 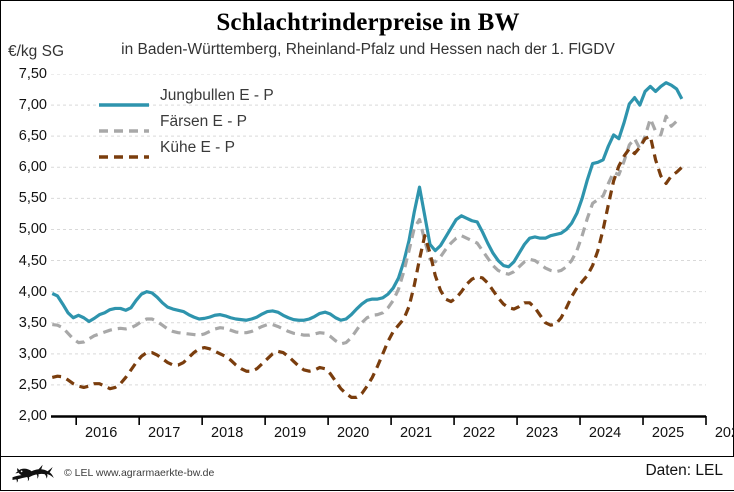 I want to click on legend-label: Jungbullen E - P, so click(x=217, y=95).